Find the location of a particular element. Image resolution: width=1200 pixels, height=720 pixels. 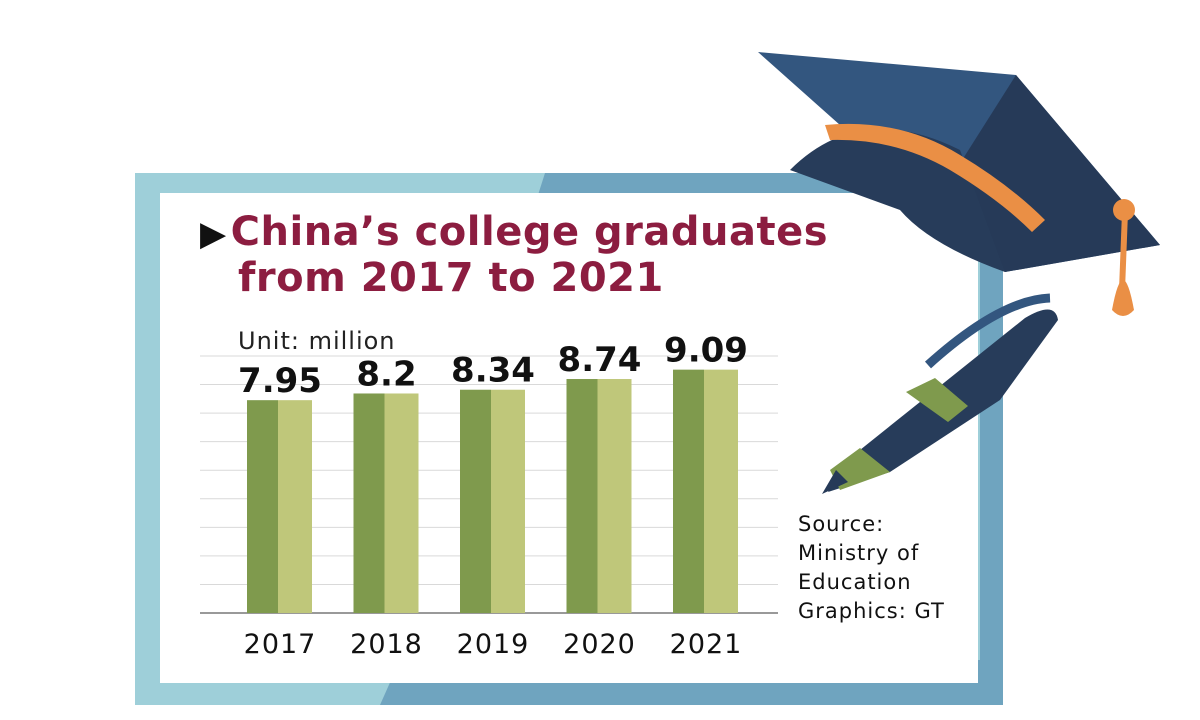

graduation-cap-icon is located at coordinates (959, 184).